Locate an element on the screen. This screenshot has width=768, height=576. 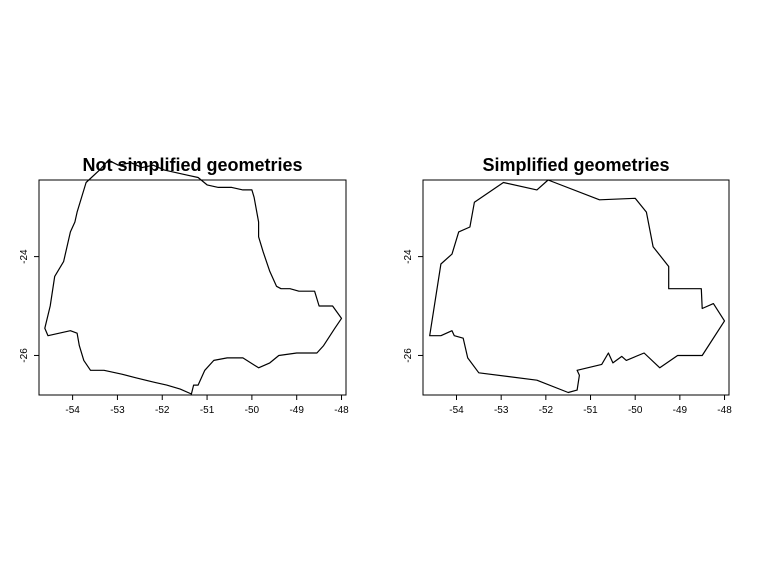
chart-title: Simplified geometries is located at coordinates (575, 165).